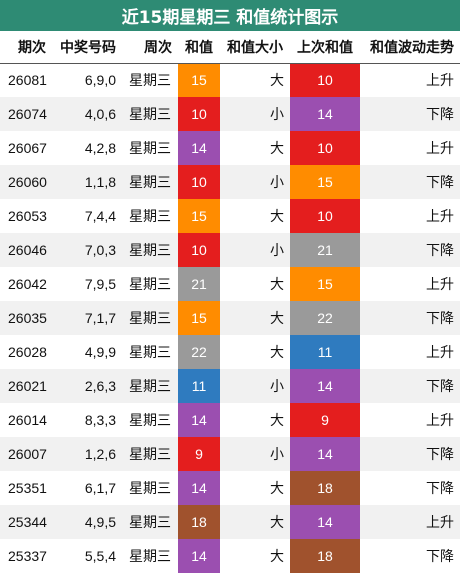 Image resolution: width=460 pixels, height=575 pixels. What do you see at coordinates (230, 420) in the screenshot?
I see `table-row: 26014 8,3,3 星期三 14 大 9 上升` at bounding box center [230, 420].